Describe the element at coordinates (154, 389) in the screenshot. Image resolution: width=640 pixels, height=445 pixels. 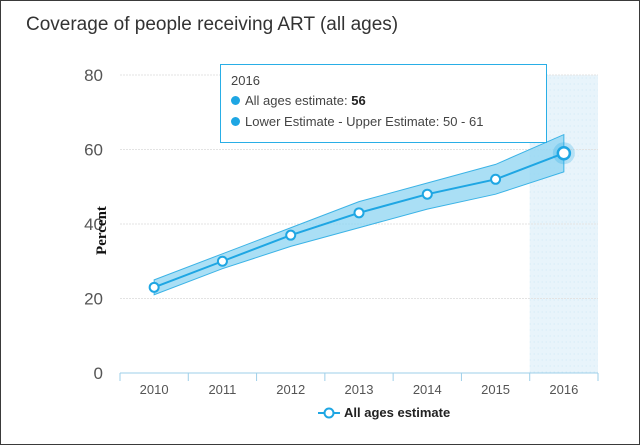
I see `x-tick-label: 2010` at that location.